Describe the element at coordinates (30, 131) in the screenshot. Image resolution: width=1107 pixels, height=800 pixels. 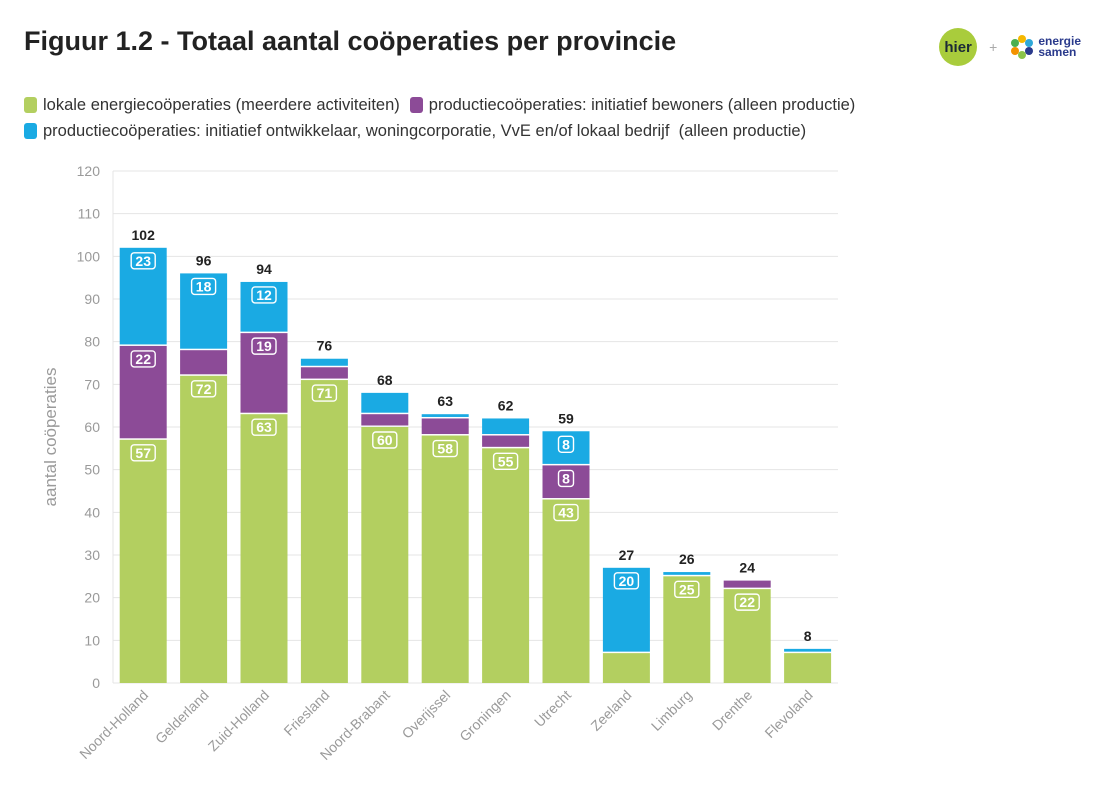
I see `legend-swatch-blue` at that location.